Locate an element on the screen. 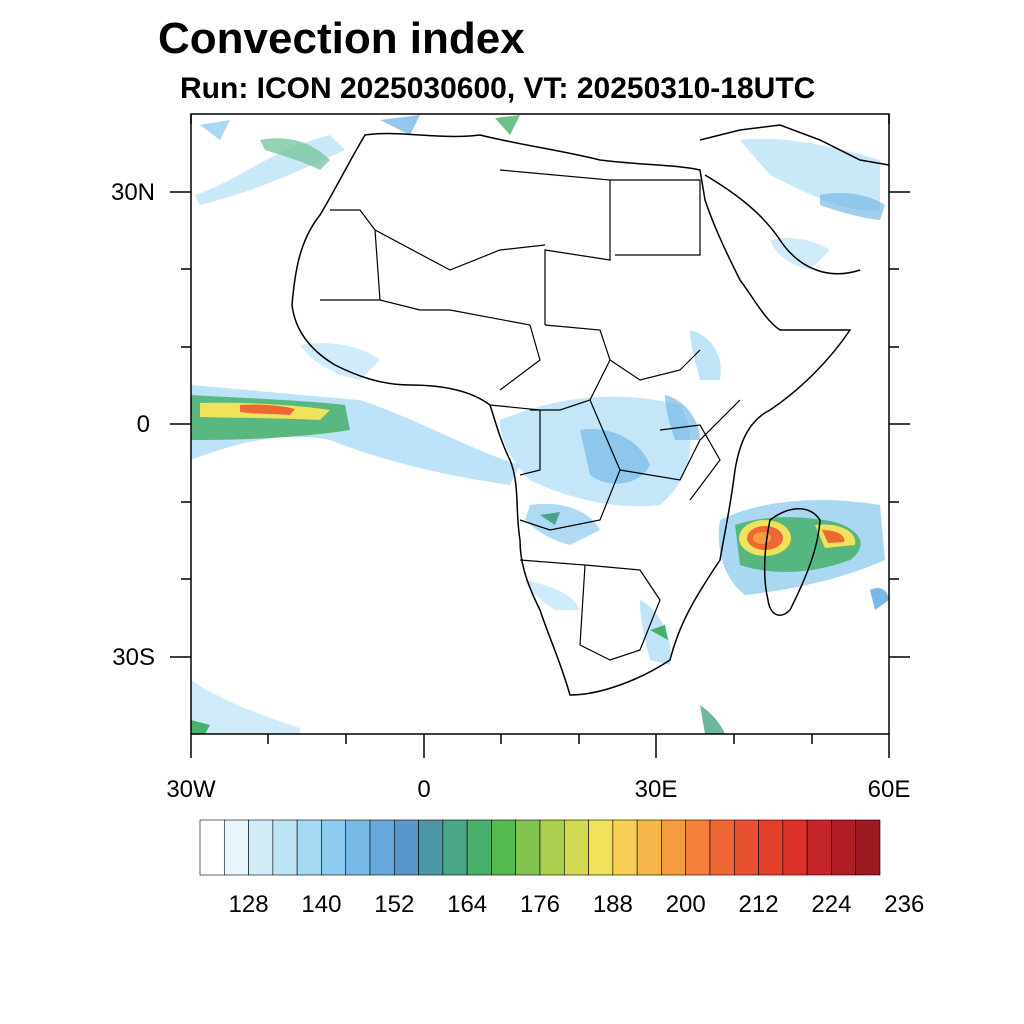  colorbar-labels: 128 140 152 164 176 188 200 212 224 236 is located at coordinates (577, 904).